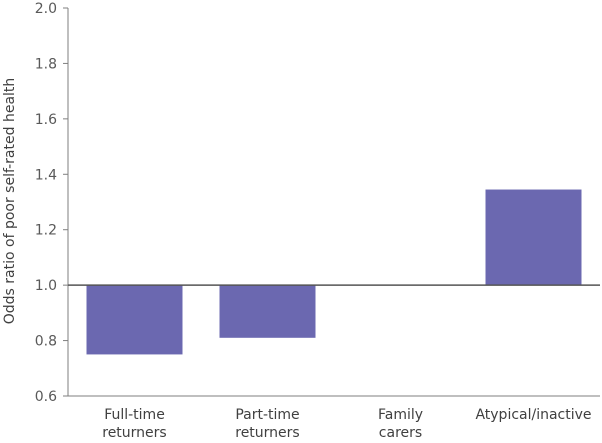 The width and height of the screenshot is (602, 443). What do you see at coordinates (46, 9) in the screenshot?
I see `y-tick-label: 2.0` at bounding box center [46, 9].